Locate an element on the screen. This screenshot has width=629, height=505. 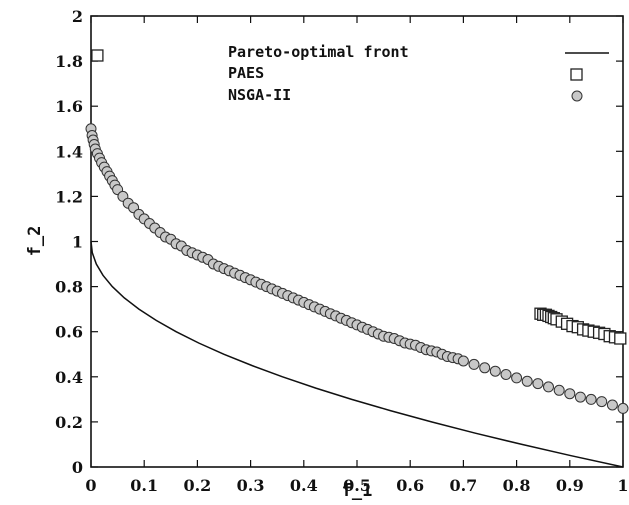
y-tick-label: 0 is located at coordinates (77, 467).